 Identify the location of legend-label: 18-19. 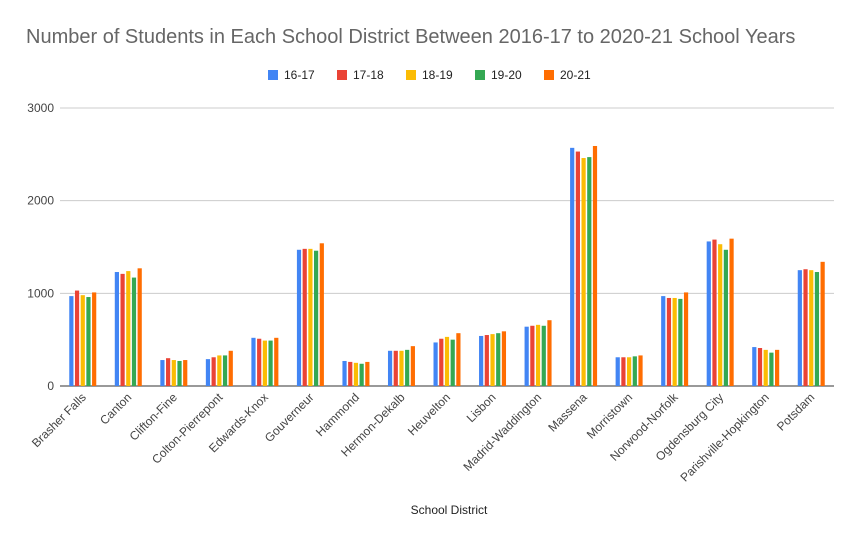
(437, 75).